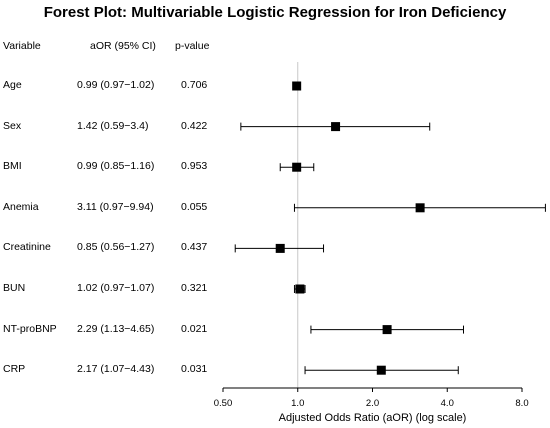 This screenshot has width=550, height=428. Describe the element at coordinates (521, 403) in the screenshot. I see `x-tick-label: 8.0` at that location.